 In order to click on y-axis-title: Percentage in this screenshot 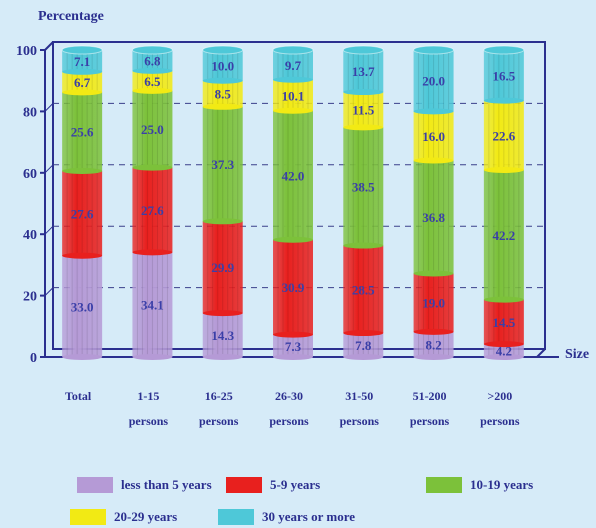, I will do `click(71, 16)`.